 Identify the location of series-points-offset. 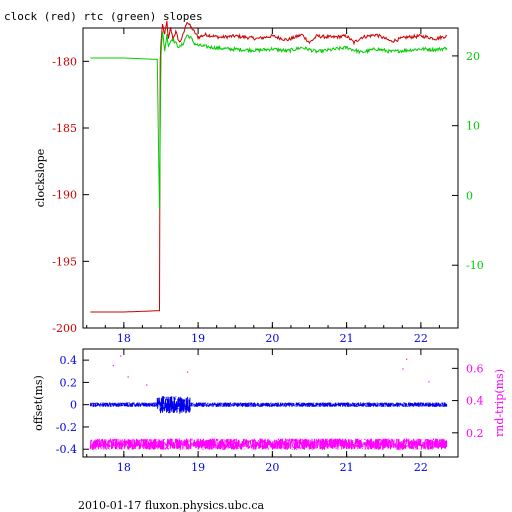
(268, 405).